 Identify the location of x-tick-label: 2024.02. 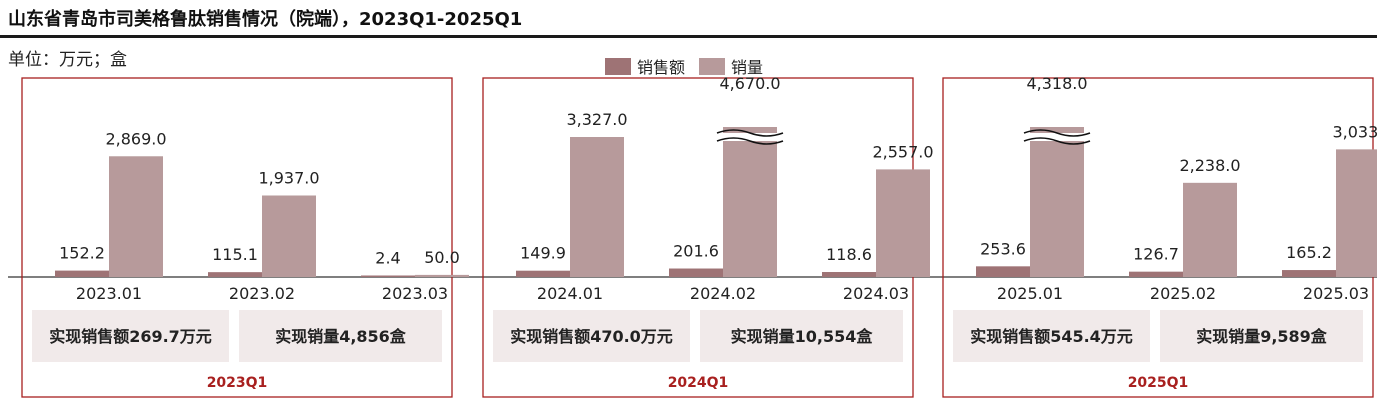
(723, 293).